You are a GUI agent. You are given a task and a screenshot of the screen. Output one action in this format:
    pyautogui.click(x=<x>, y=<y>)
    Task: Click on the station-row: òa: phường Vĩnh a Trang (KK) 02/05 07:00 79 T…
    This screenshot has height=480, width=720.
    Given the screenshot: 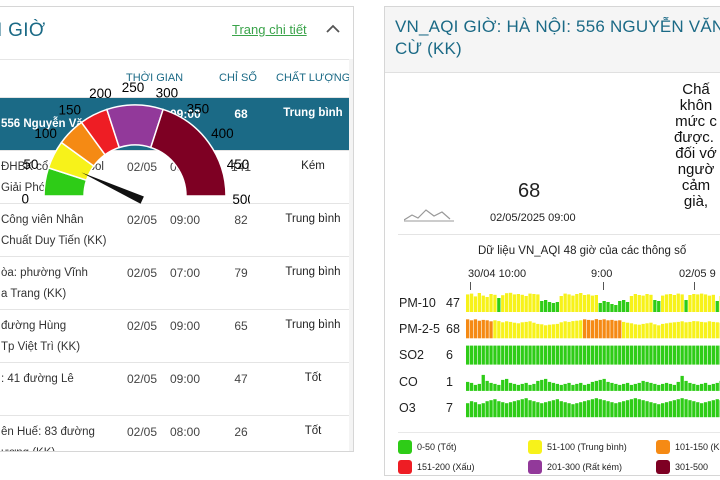 What is the action you would take?
    pyautogui.click(x=176, y=282)
    